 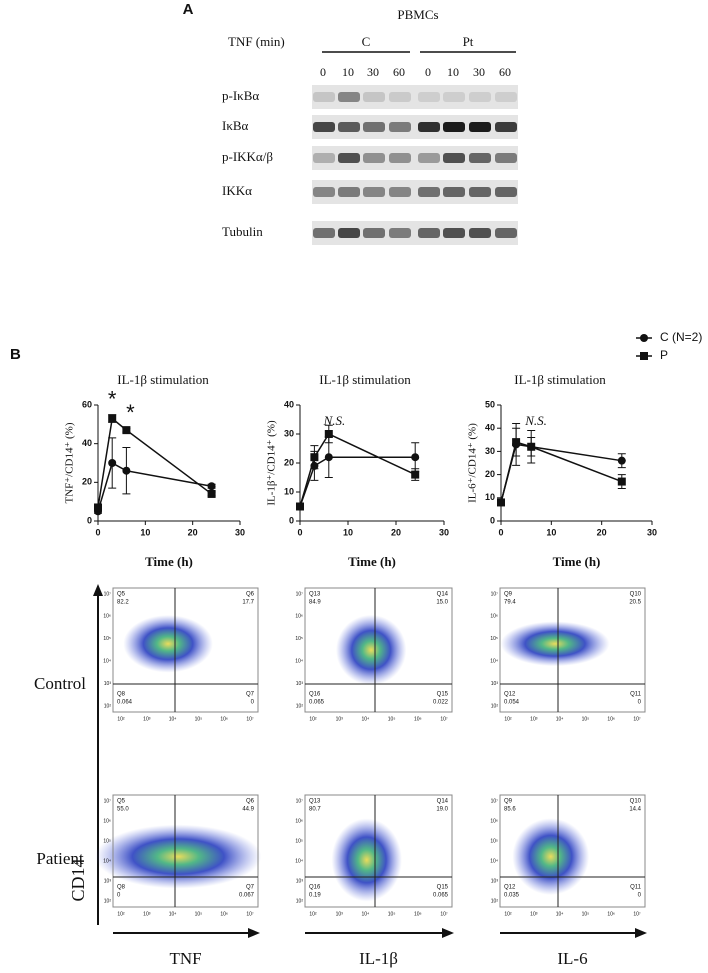 I want to click on quadrant-value: 0.067, so click(x=247, y=896).